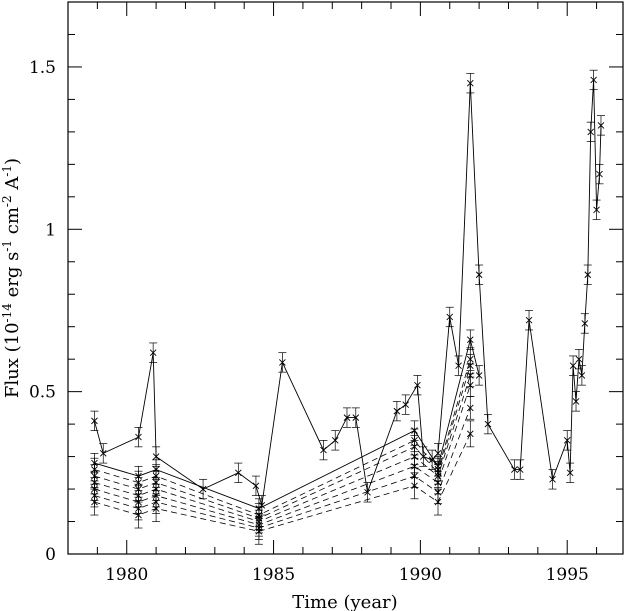 Image resolution: width=625 pixels, height=611 pixels. What do you see at coordinates (50, 555) in the screenshot?
I see `y-tick-label: 0` at bounding box center [50, 555].